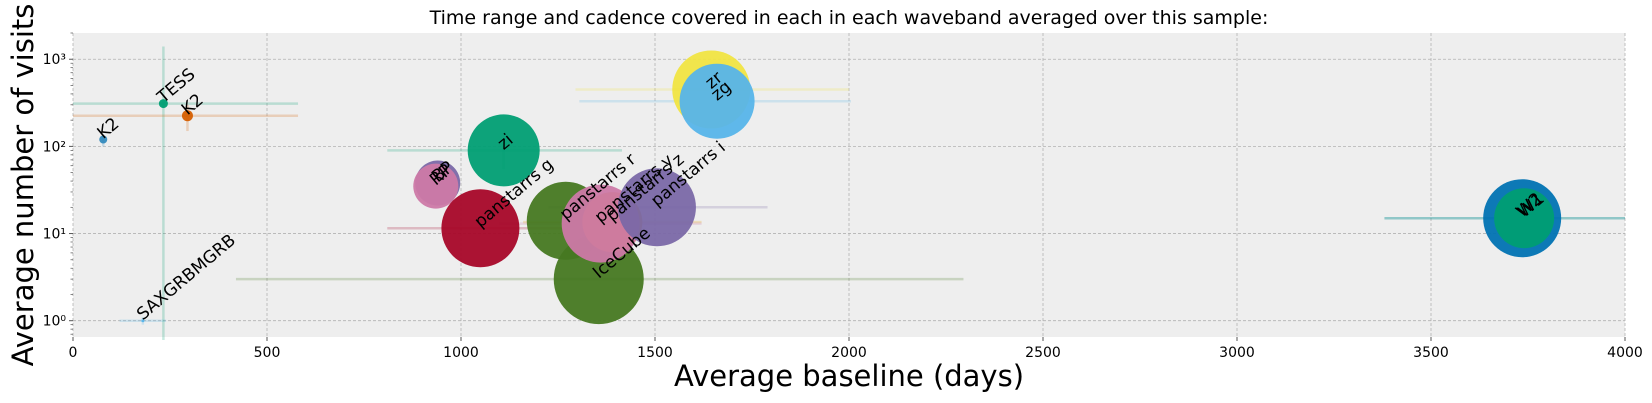 The image size is (1652, 403). I want to click on x-tick-label: 3500, so click(1431, 353).